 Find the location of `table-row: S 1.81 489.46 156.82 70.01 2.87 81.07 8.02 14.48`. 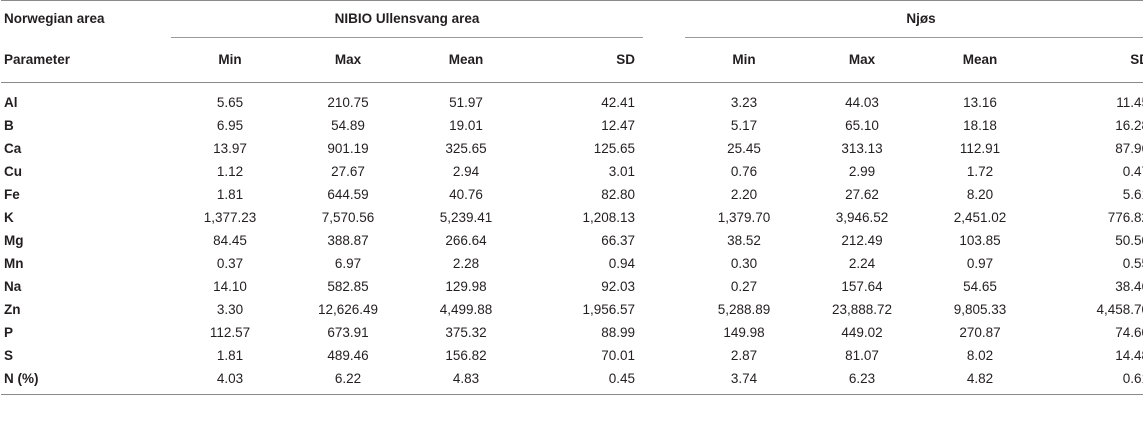

table-row: S 1.81 489.46 156.82 70.01 2.87 81.07 8.02 14.48 is located at coordinates (572, 355).